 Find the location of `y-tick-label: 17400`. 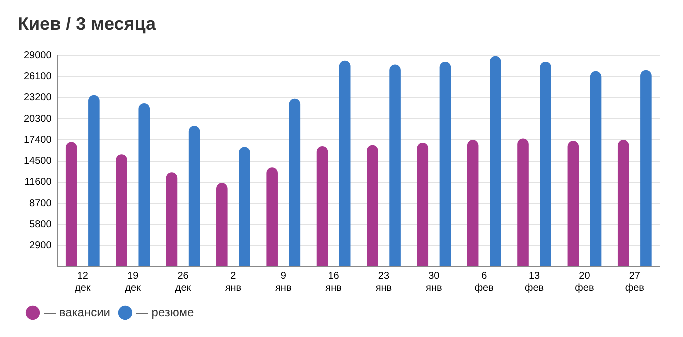

y-tick-label: 17400 is located at coordinates (38, 140).